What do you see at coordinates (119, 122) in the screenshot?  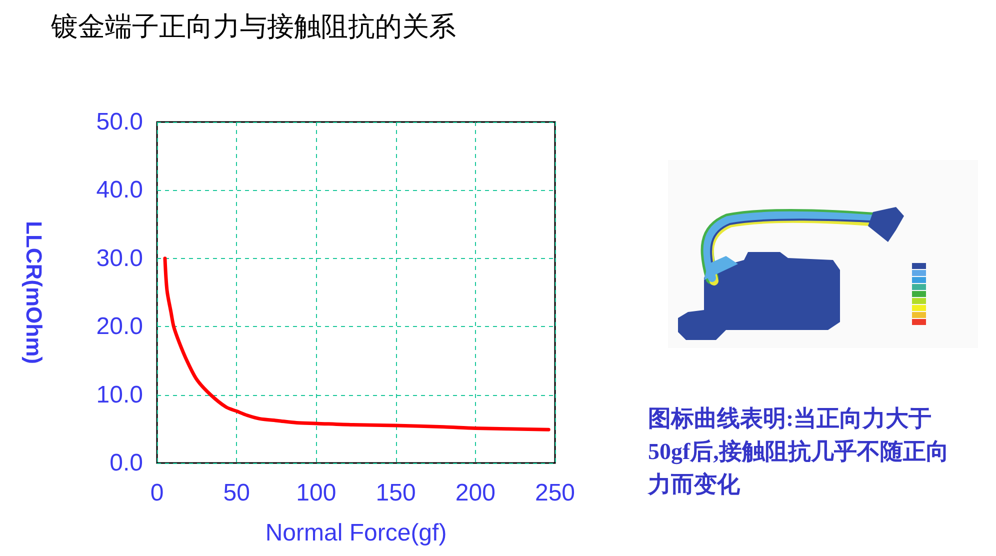 I see `y-tick-label: 50.0` at bounding box center [119, 122].